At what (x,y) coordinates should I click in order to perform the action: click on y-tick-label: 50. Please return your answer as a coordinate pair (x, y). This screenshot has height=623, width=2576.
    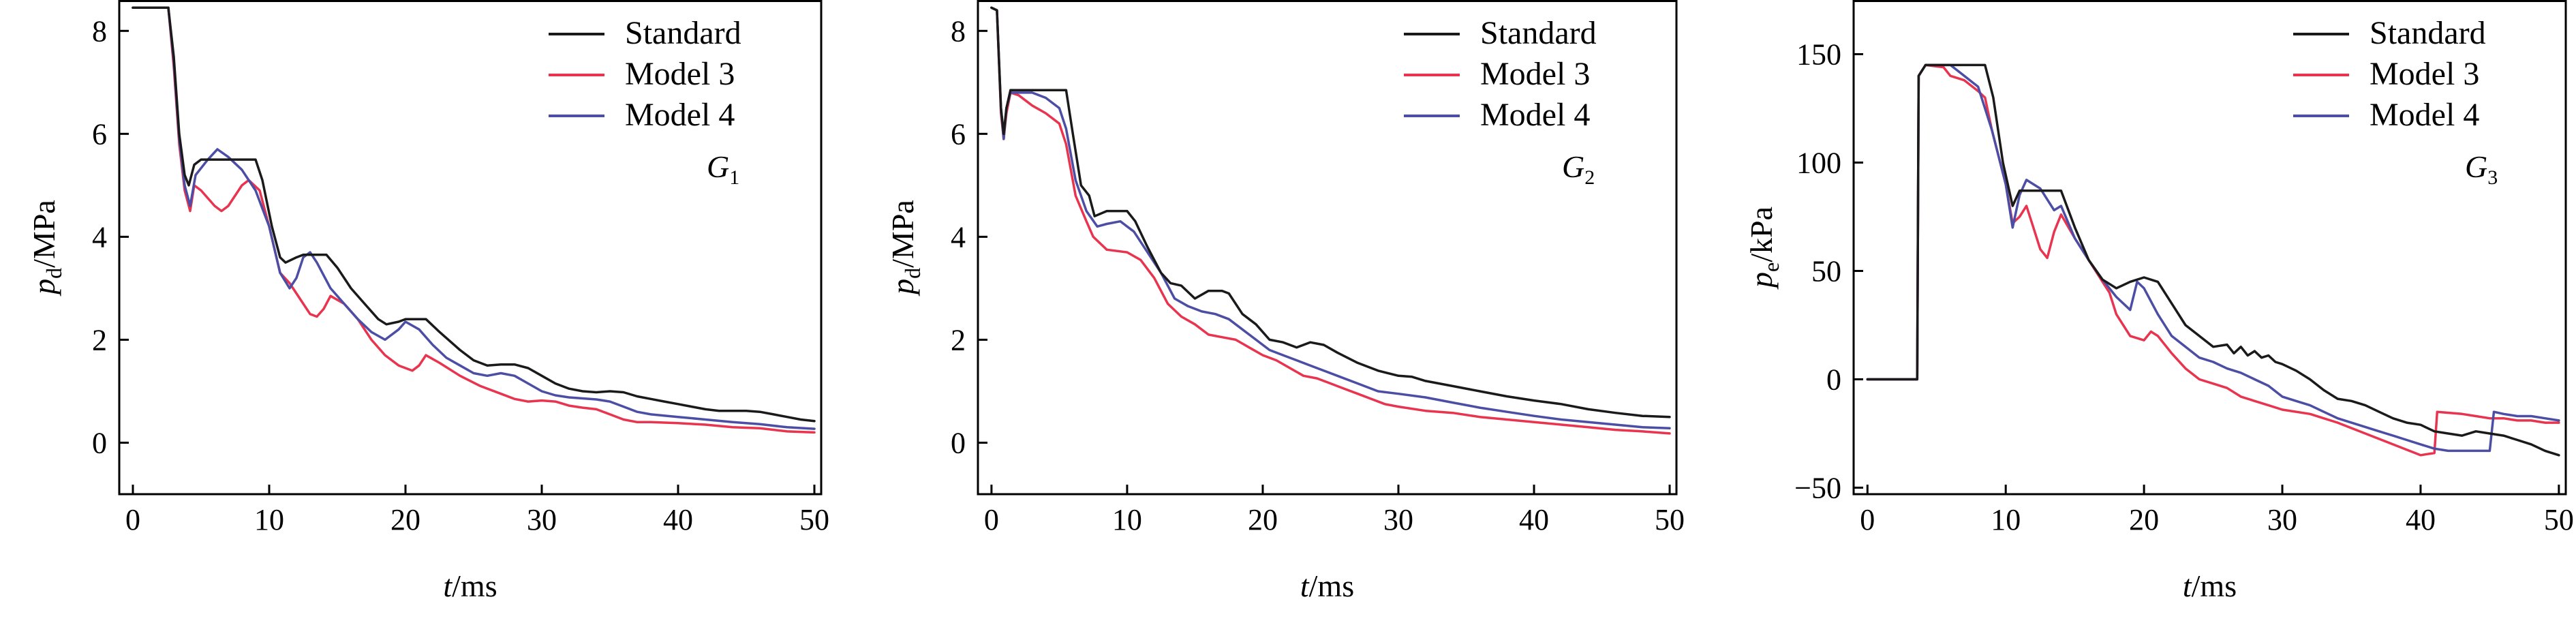
    Looking at the image, I should click on (1826, 271).